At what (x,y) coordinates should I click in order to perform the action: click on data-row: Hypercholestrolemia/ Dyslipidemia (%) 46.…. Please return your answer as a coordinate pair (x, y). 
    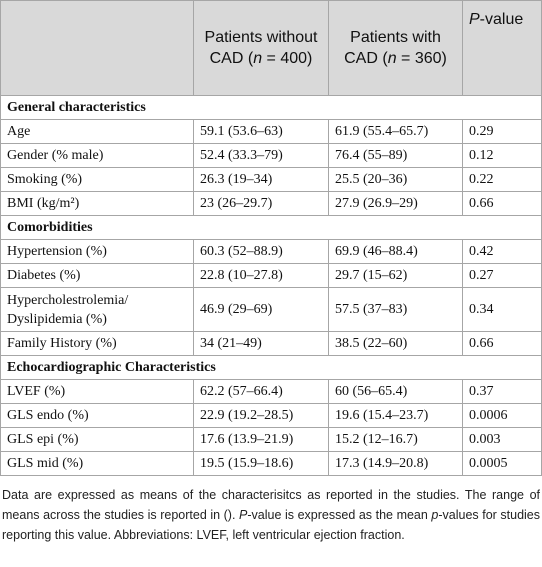
    Looking at the image, I should click on (271, 309).